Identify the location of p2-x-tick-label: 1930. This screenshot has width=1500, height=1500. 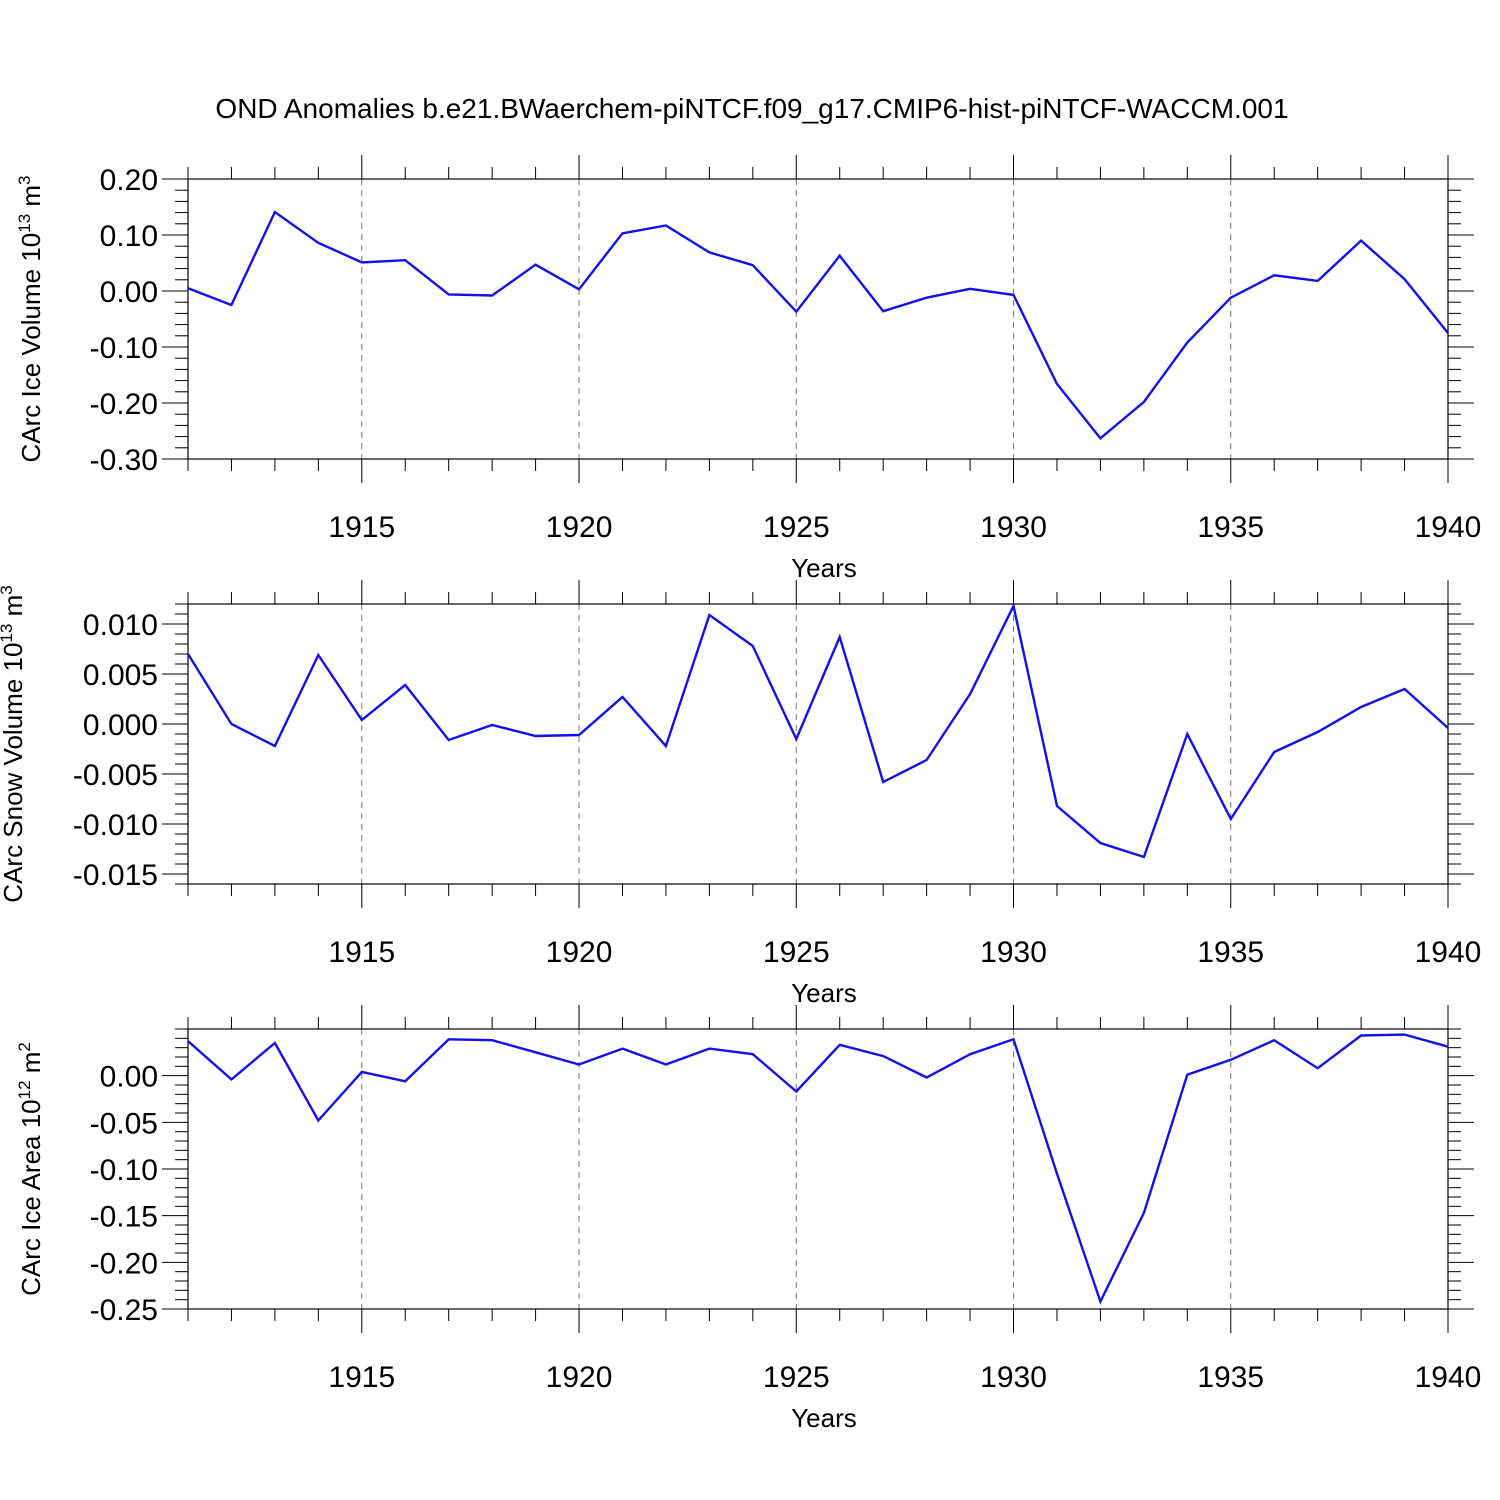
(1013, 1377).